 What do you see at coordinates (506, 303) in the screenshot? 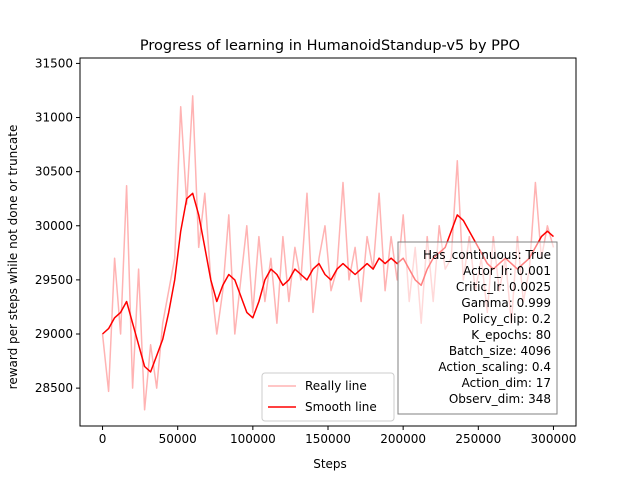
I see `info-line-gamma: Gamma: 0.999` at bounding box center [506, 303].